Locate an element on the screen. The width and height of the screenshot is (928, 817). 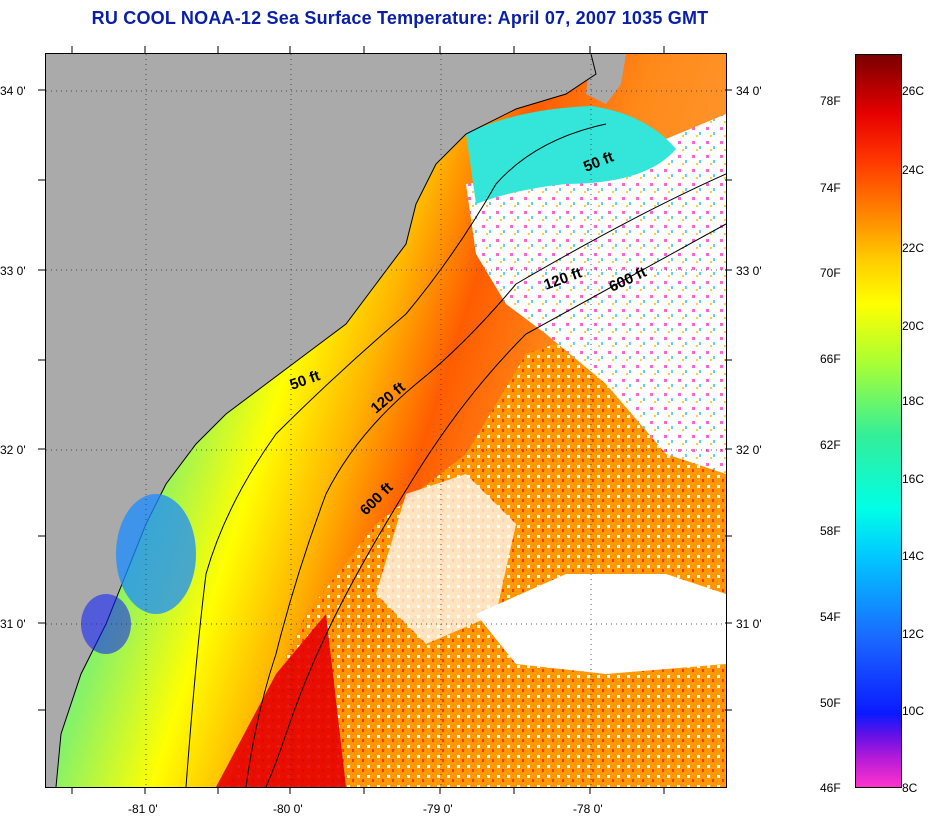
colorbar-f-62: 62F is located at coordinates (830, 445).